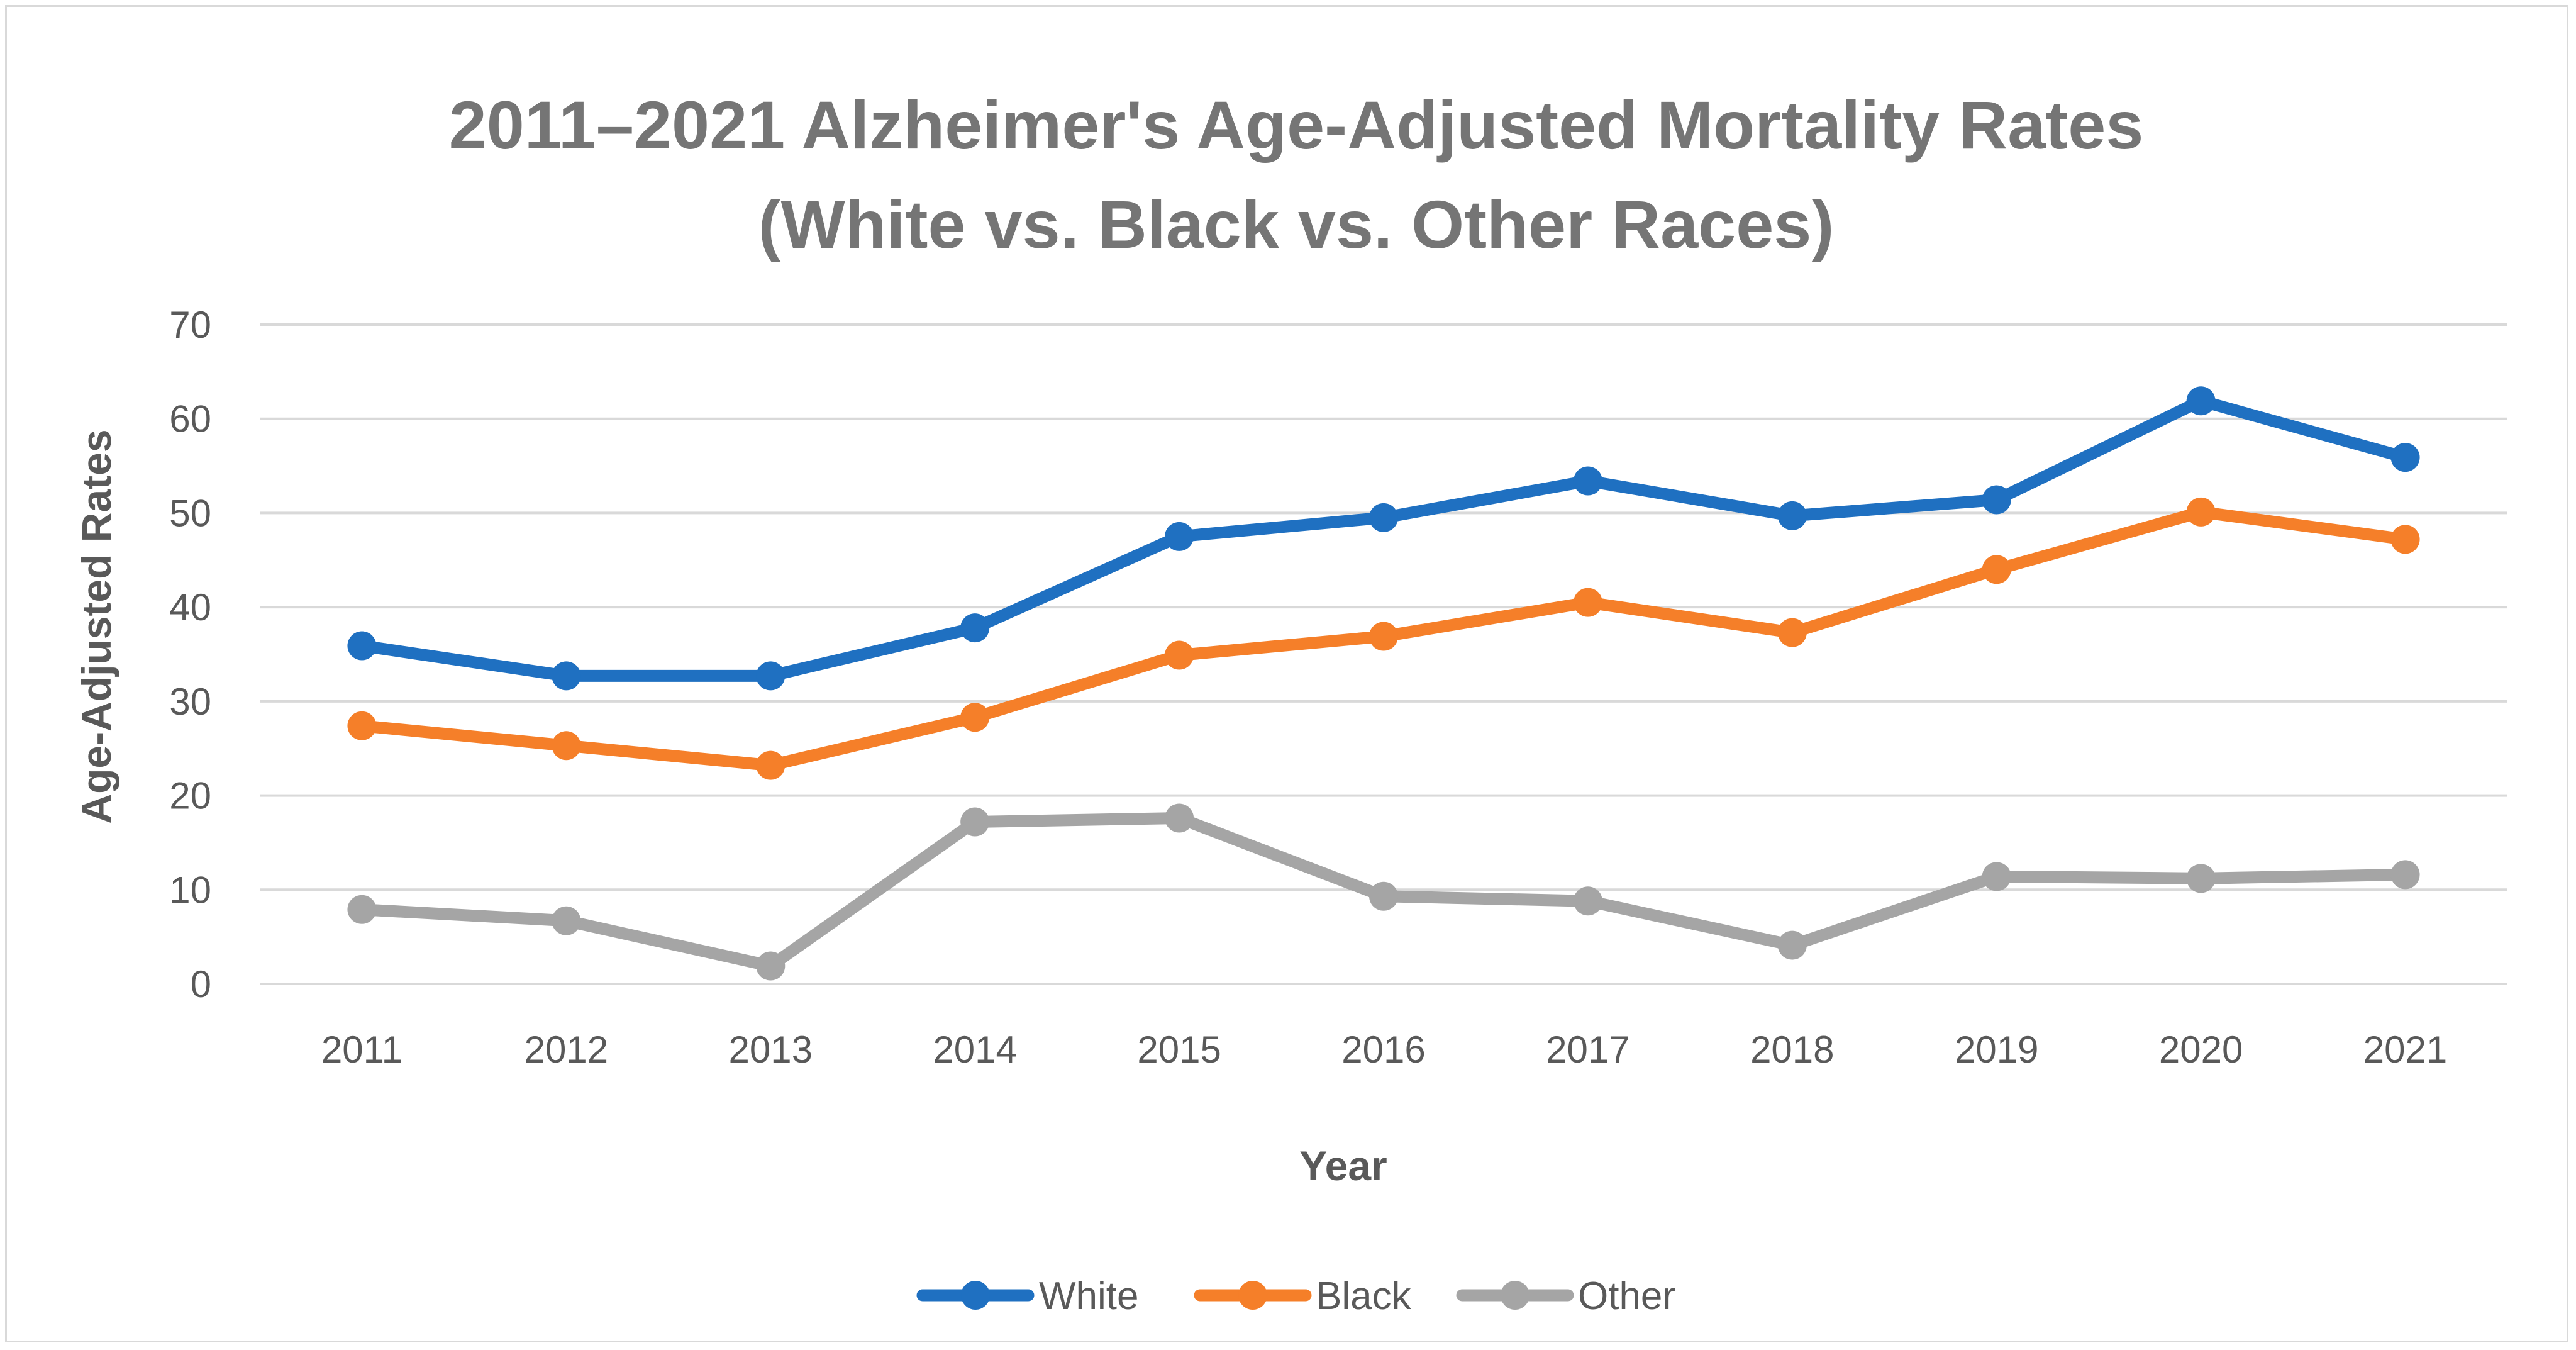 The width and height of the screenshot is (2576, 1350). Describe the element at coordinates (1364, 1297) in the screenshot. I see `legend-label: Black` at that location.